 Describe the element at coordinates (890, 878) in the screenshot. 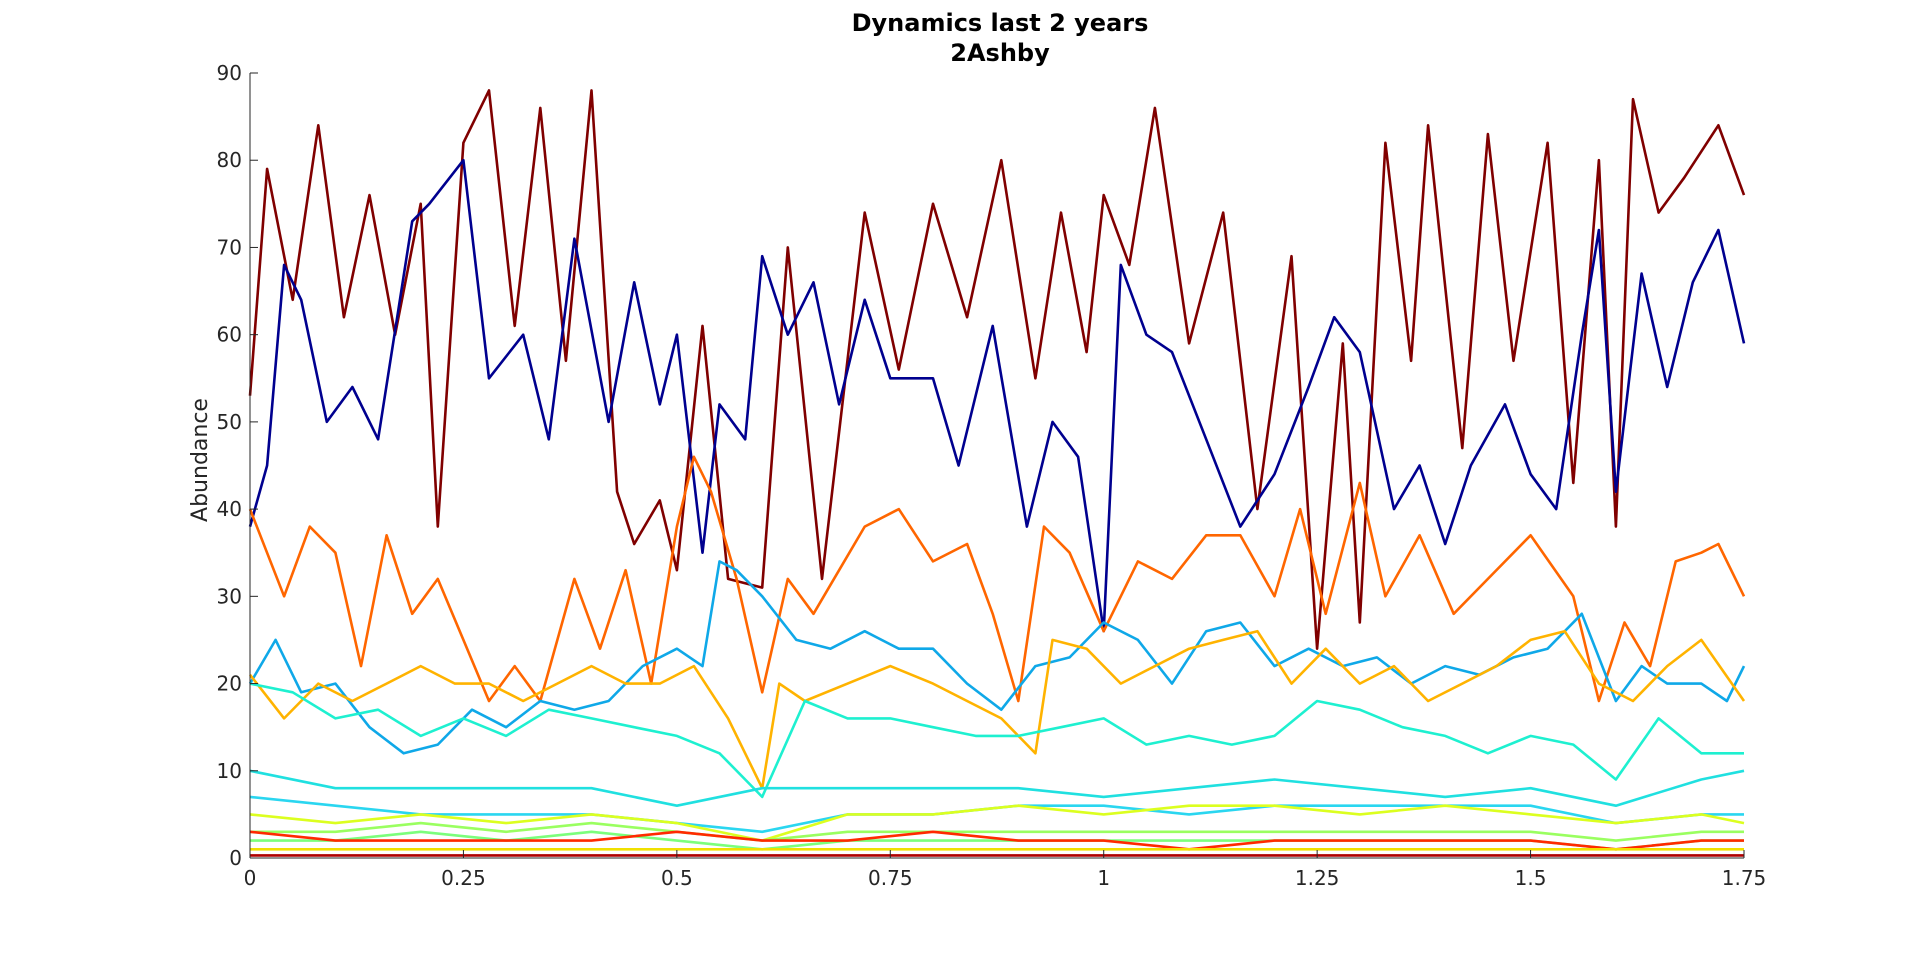

I see `x-tick-label: 0.75` at that location.